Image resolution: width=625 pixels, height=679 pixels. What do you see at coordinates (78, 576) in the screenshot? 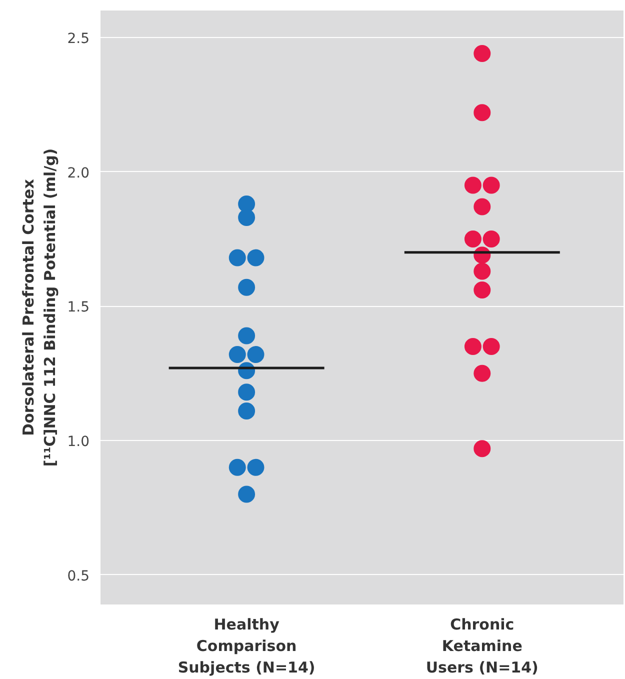
I see `y-tick-label: 0.5` at bounding box center [78, 576].